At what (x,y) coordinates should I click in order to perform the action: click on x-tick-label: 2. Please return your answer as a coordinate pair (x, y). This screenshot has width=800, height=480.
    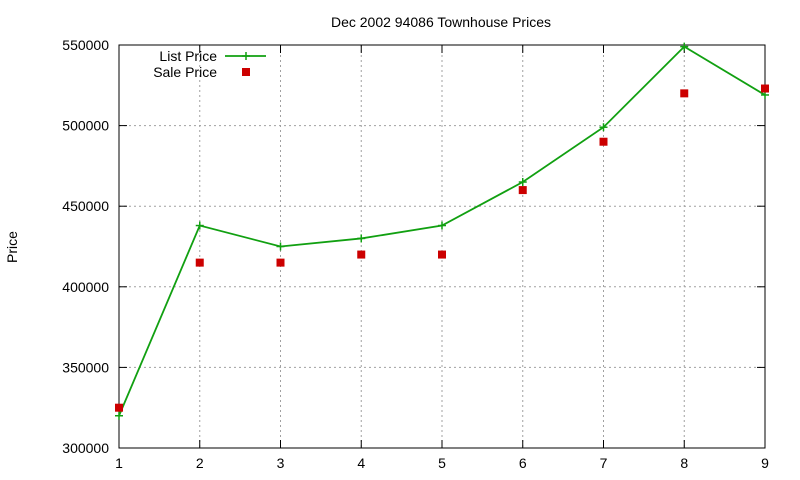
    Looking at the image, I should click on (200, 463).